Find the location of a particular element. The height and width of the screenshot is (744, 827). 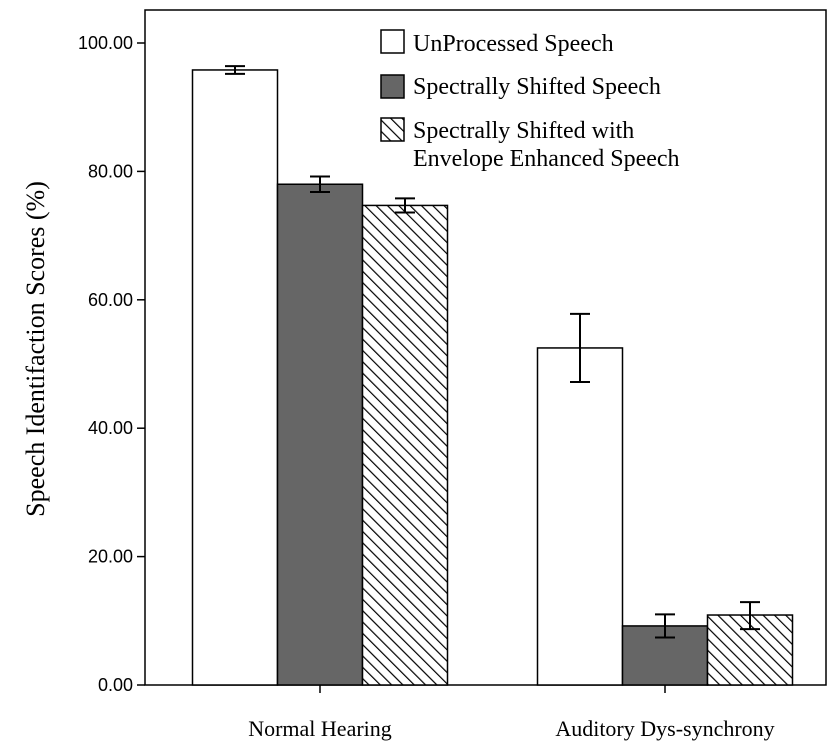

y-tick-label: 100.00 is located at coordinates (105, 43).